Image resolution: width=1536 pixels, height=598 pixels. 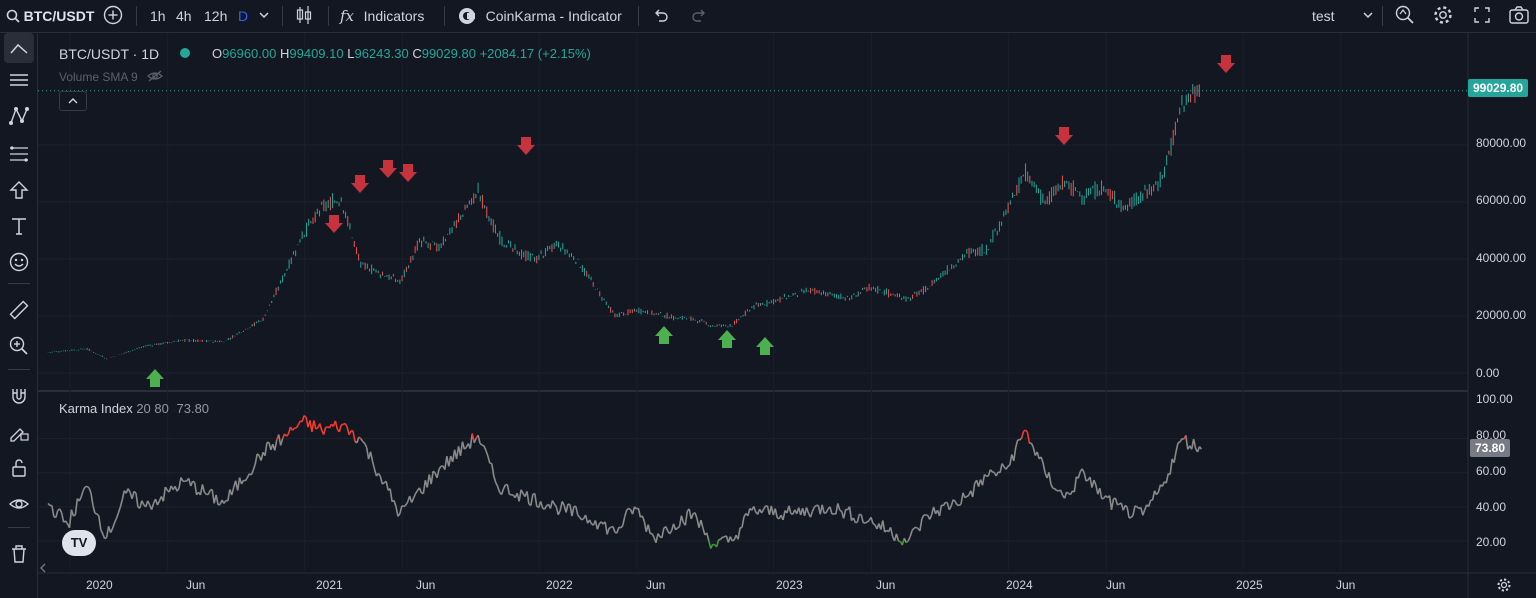 I want to click on interval-1h: 1h, so click(x=158, y=16).